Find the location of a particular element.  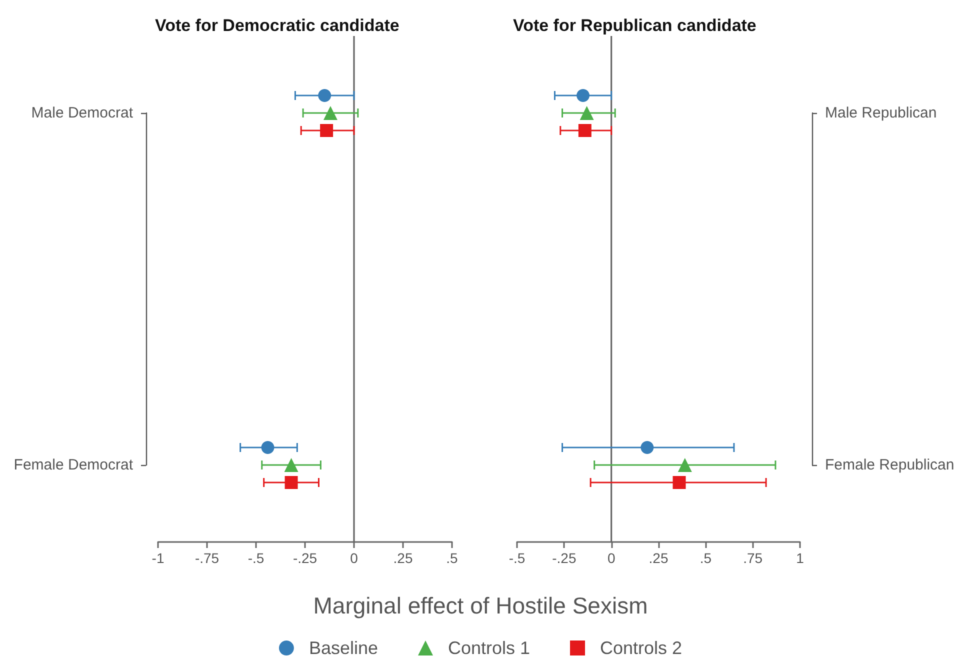

chart-title: Vote for Democratic candidate is located at coordinates (277, 25).